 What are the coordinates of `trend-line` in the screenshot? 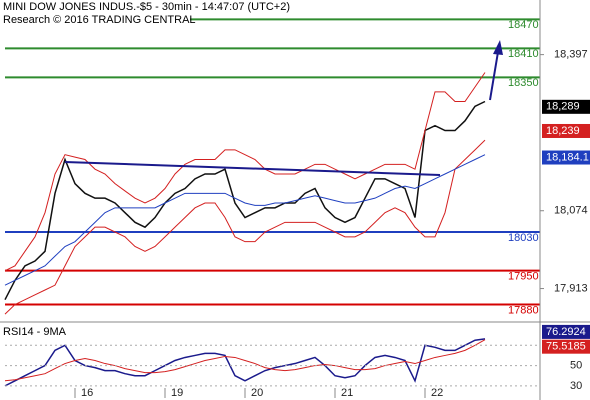 It's located at (252, 168).